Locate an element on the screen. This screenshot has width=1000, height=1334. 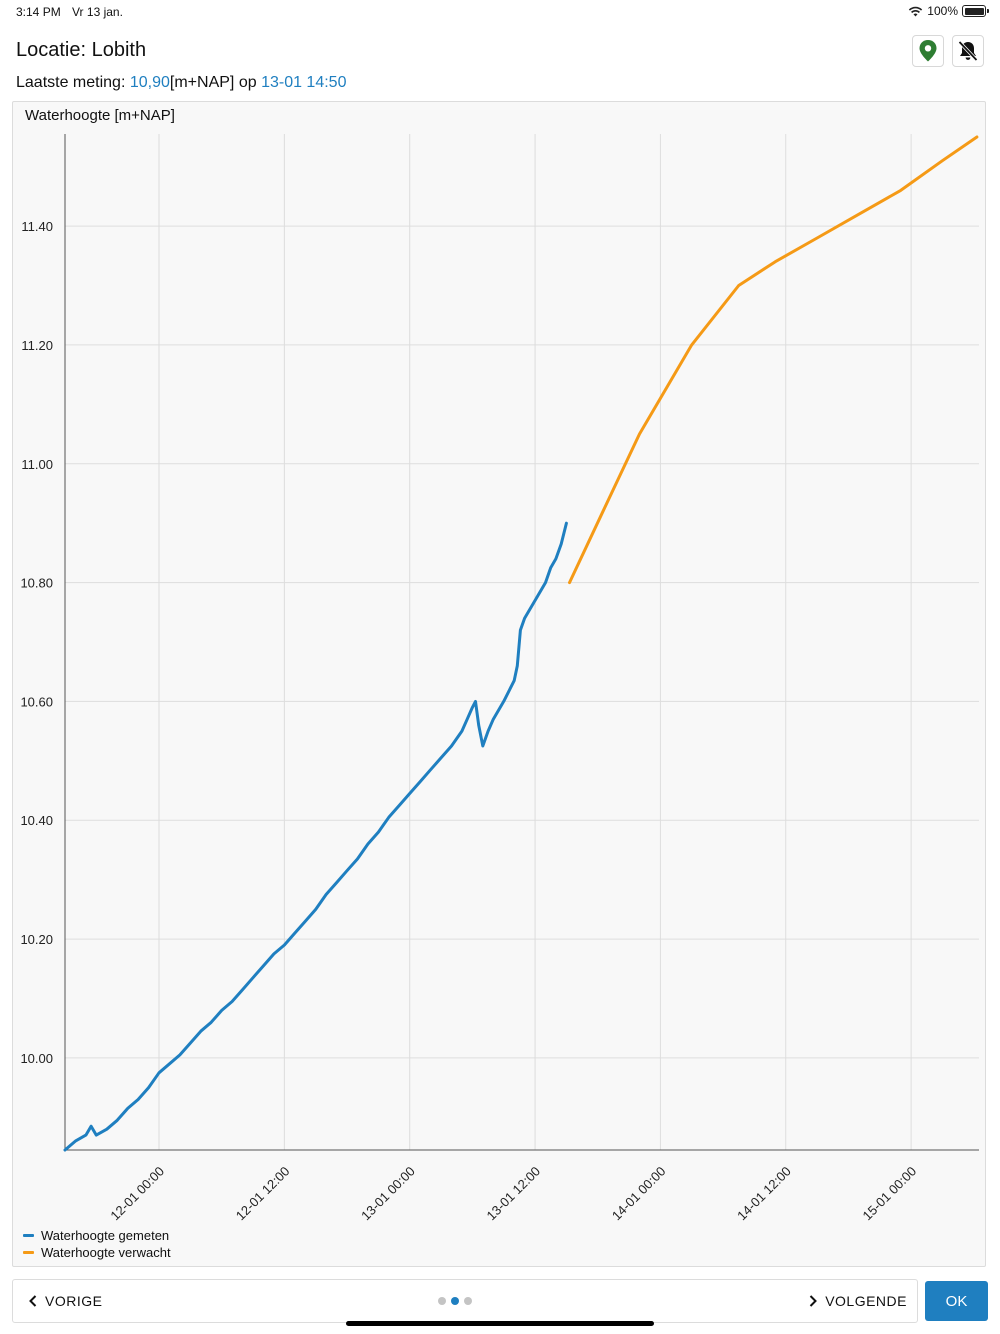
y-tick-label: 10.60 is located at coordinates (36, 701).